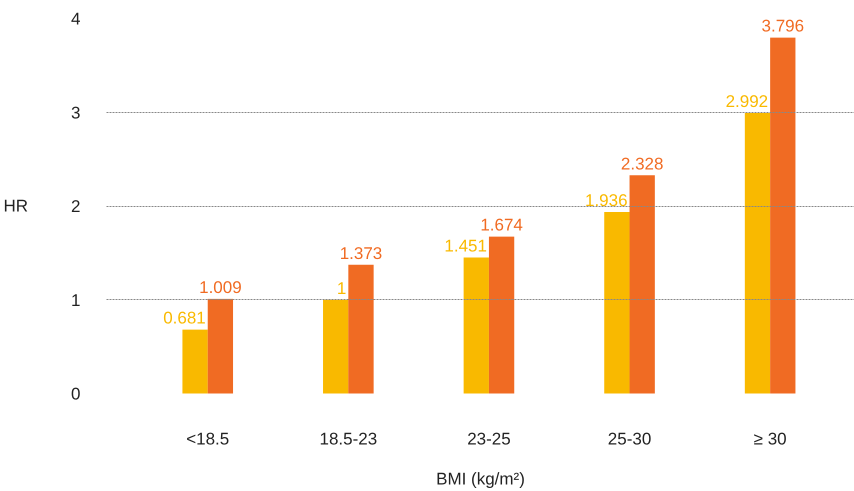  I want to click on data-label: 3.796, so click(783, 26).